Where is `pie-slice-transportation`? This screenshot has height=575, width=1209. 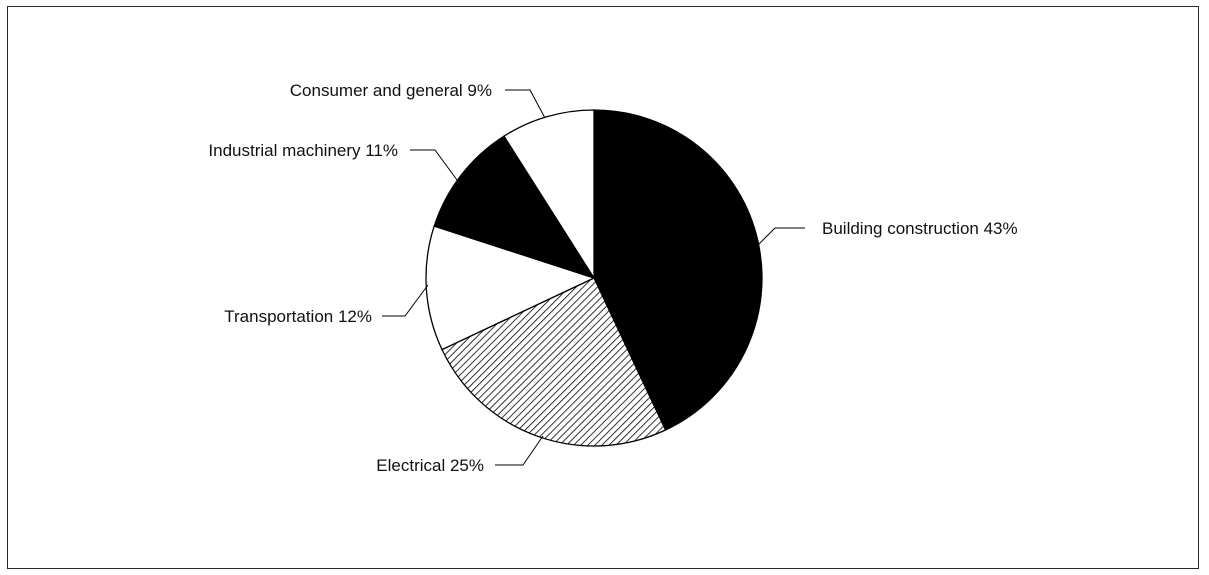
pie-slice-transportation is located at coordinates (510, 288).